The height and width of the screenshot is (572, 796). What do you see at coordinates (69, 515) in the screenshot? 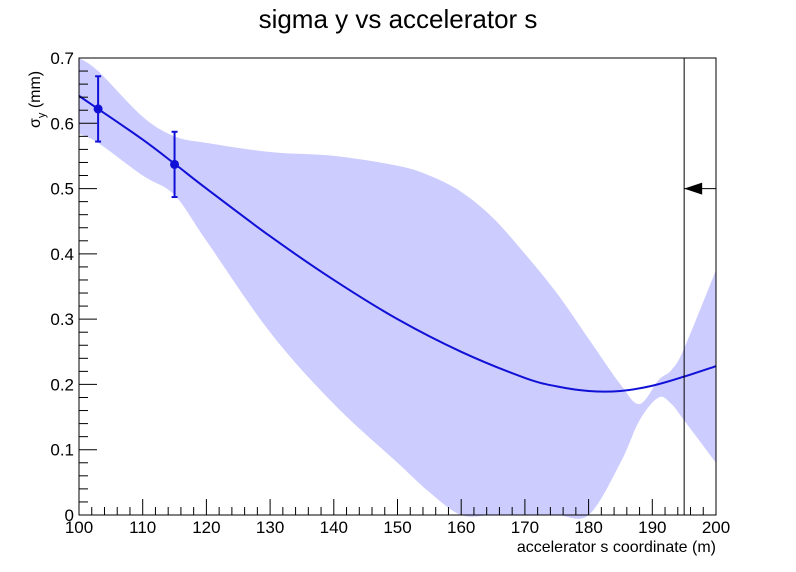
I see `y-tick-label: 0` at bounding box center [69, 515].